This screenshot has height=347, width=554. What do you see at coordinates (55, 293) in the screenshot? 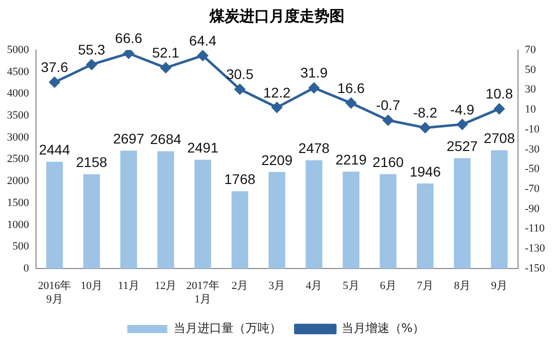
I see `x-tick-label: 2016年 9月` at bounding box center [55, 293].